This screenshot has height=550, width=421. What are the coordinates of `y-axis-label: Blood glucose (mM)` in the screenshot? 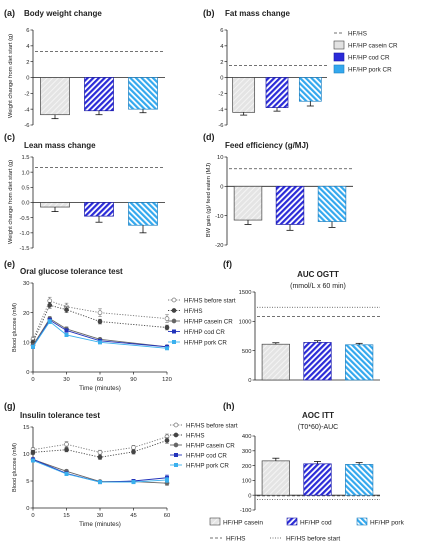 It's located at (15, 467).